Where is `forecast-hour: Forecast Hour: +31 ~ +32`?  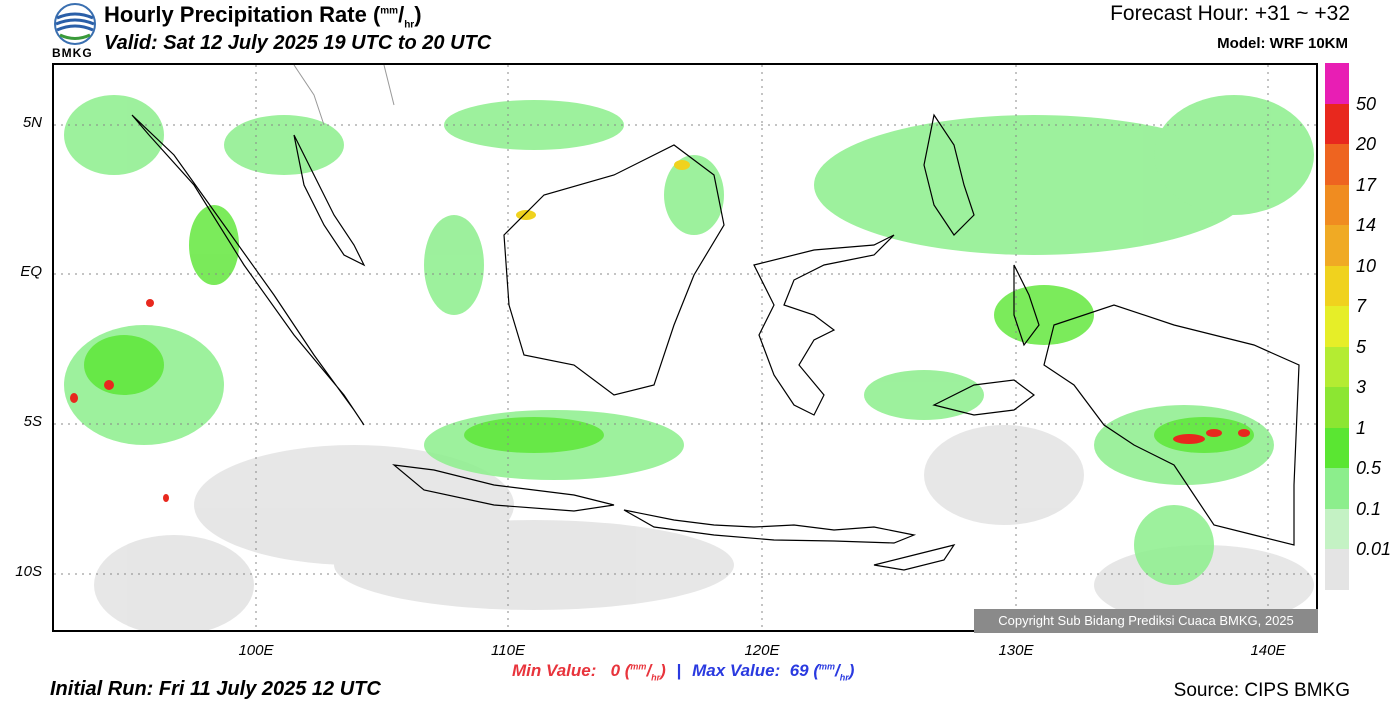 forecast-hour: Forecast Hour: +31 ~ +32 is located at coordinates (1230, 13).